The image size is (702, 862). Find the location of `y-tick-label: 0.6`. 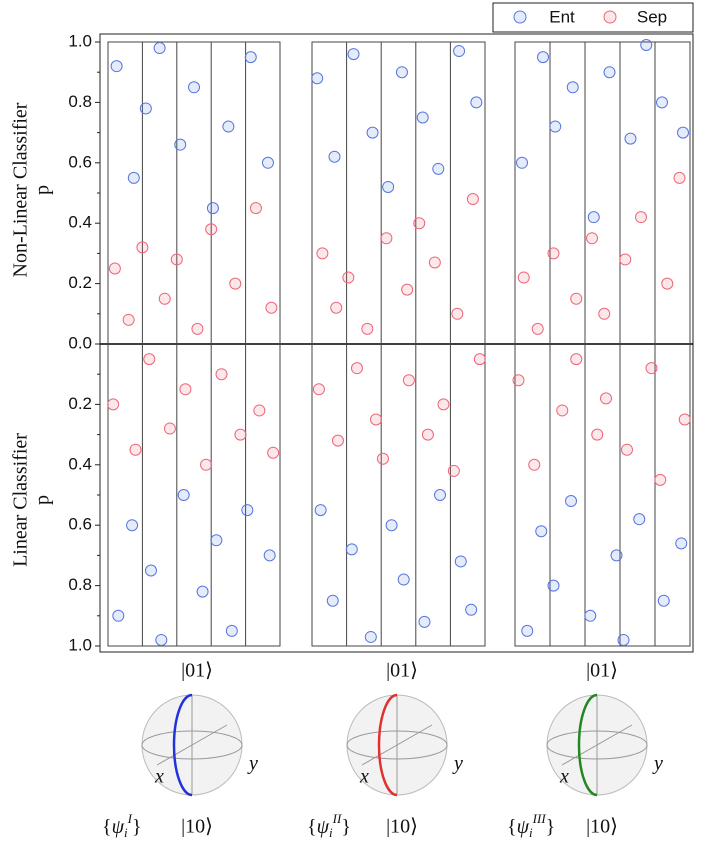

y-tick-label: 0.6 is located at coordinates (80, 161).